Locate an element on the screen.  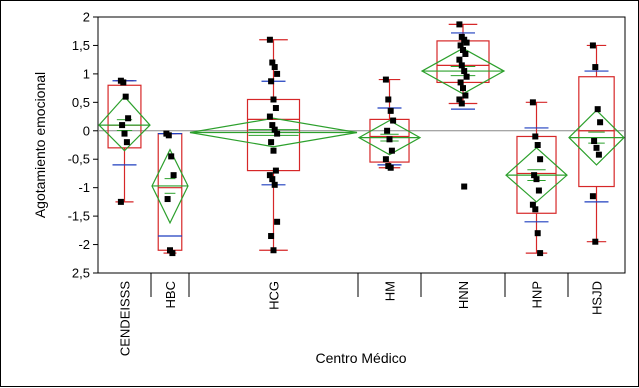
x-category-label: HSJD is located at coordinates (597, 298).